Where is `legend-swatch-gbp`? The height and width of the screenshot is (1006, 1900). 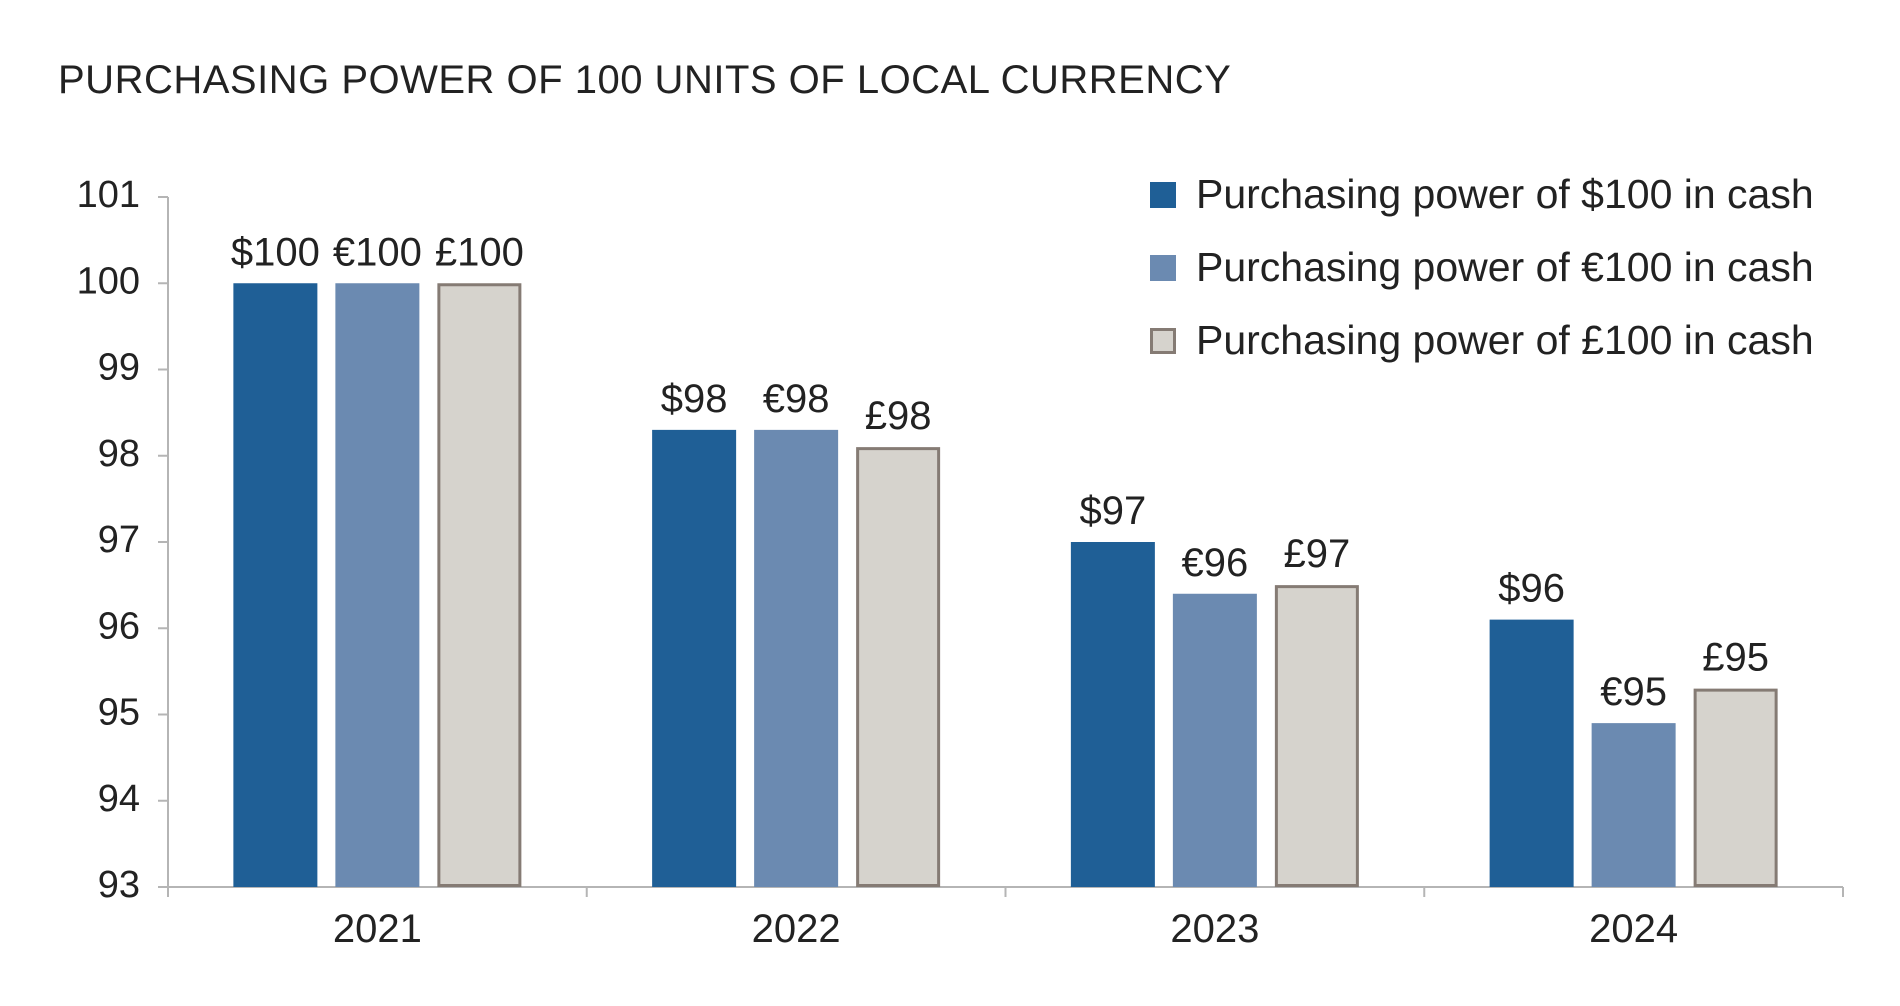 legend-swatch-gbp is located at coordinates (1163, 340).